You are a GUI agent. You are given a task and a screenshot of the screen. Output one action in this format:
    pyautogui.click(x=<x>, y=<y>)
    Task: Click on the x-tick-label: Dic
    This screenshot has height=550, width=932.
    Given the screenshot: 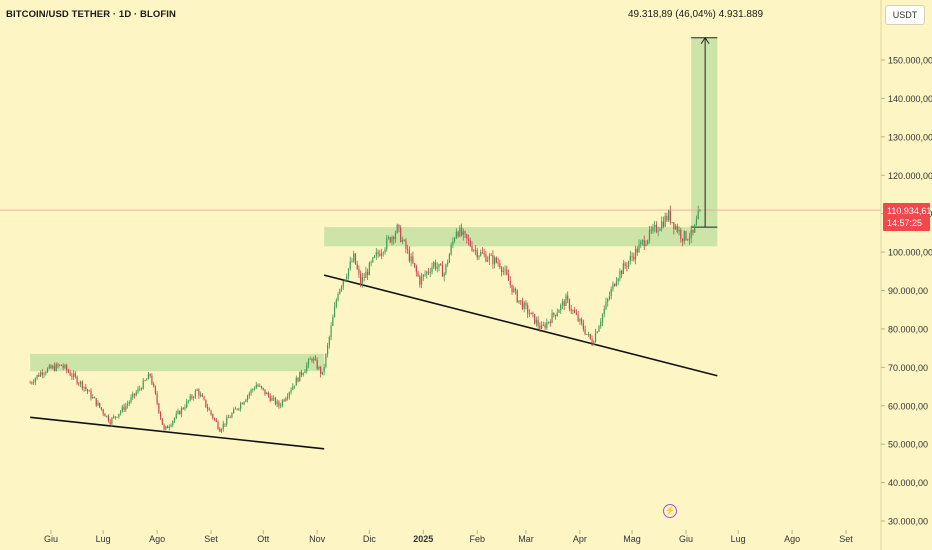 What is the action you would take?
    pyautogui.click(x=369, y=539)
    